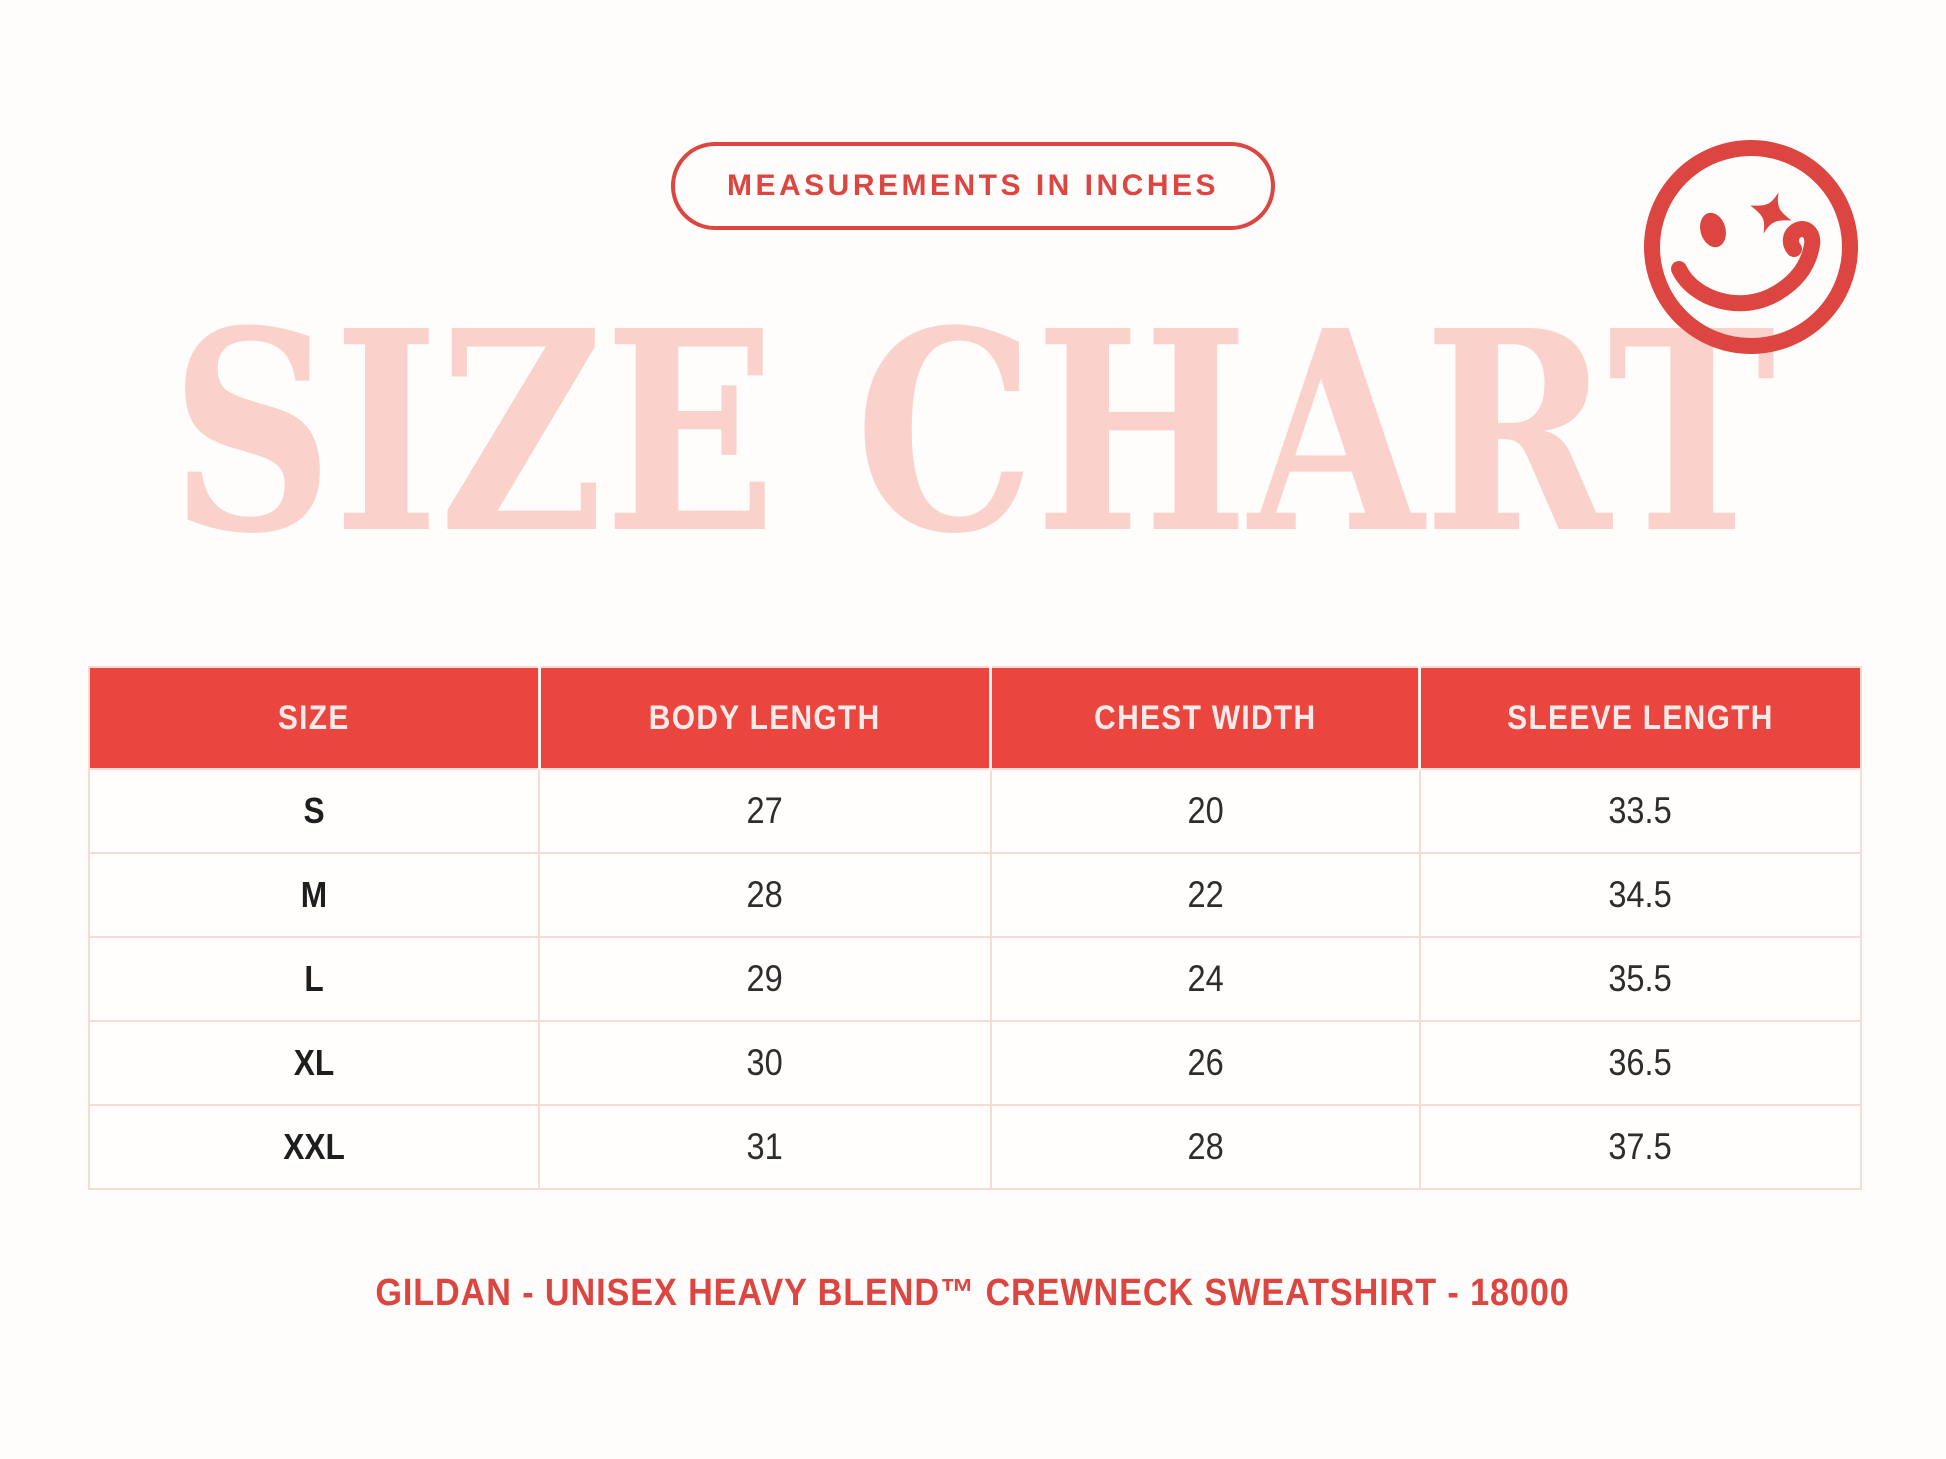 The width and height of the screenshot is (1946, 1459). I want to click on measurements-units-badge: MEASUREMENTS IN INCHES, so click(973, 186).